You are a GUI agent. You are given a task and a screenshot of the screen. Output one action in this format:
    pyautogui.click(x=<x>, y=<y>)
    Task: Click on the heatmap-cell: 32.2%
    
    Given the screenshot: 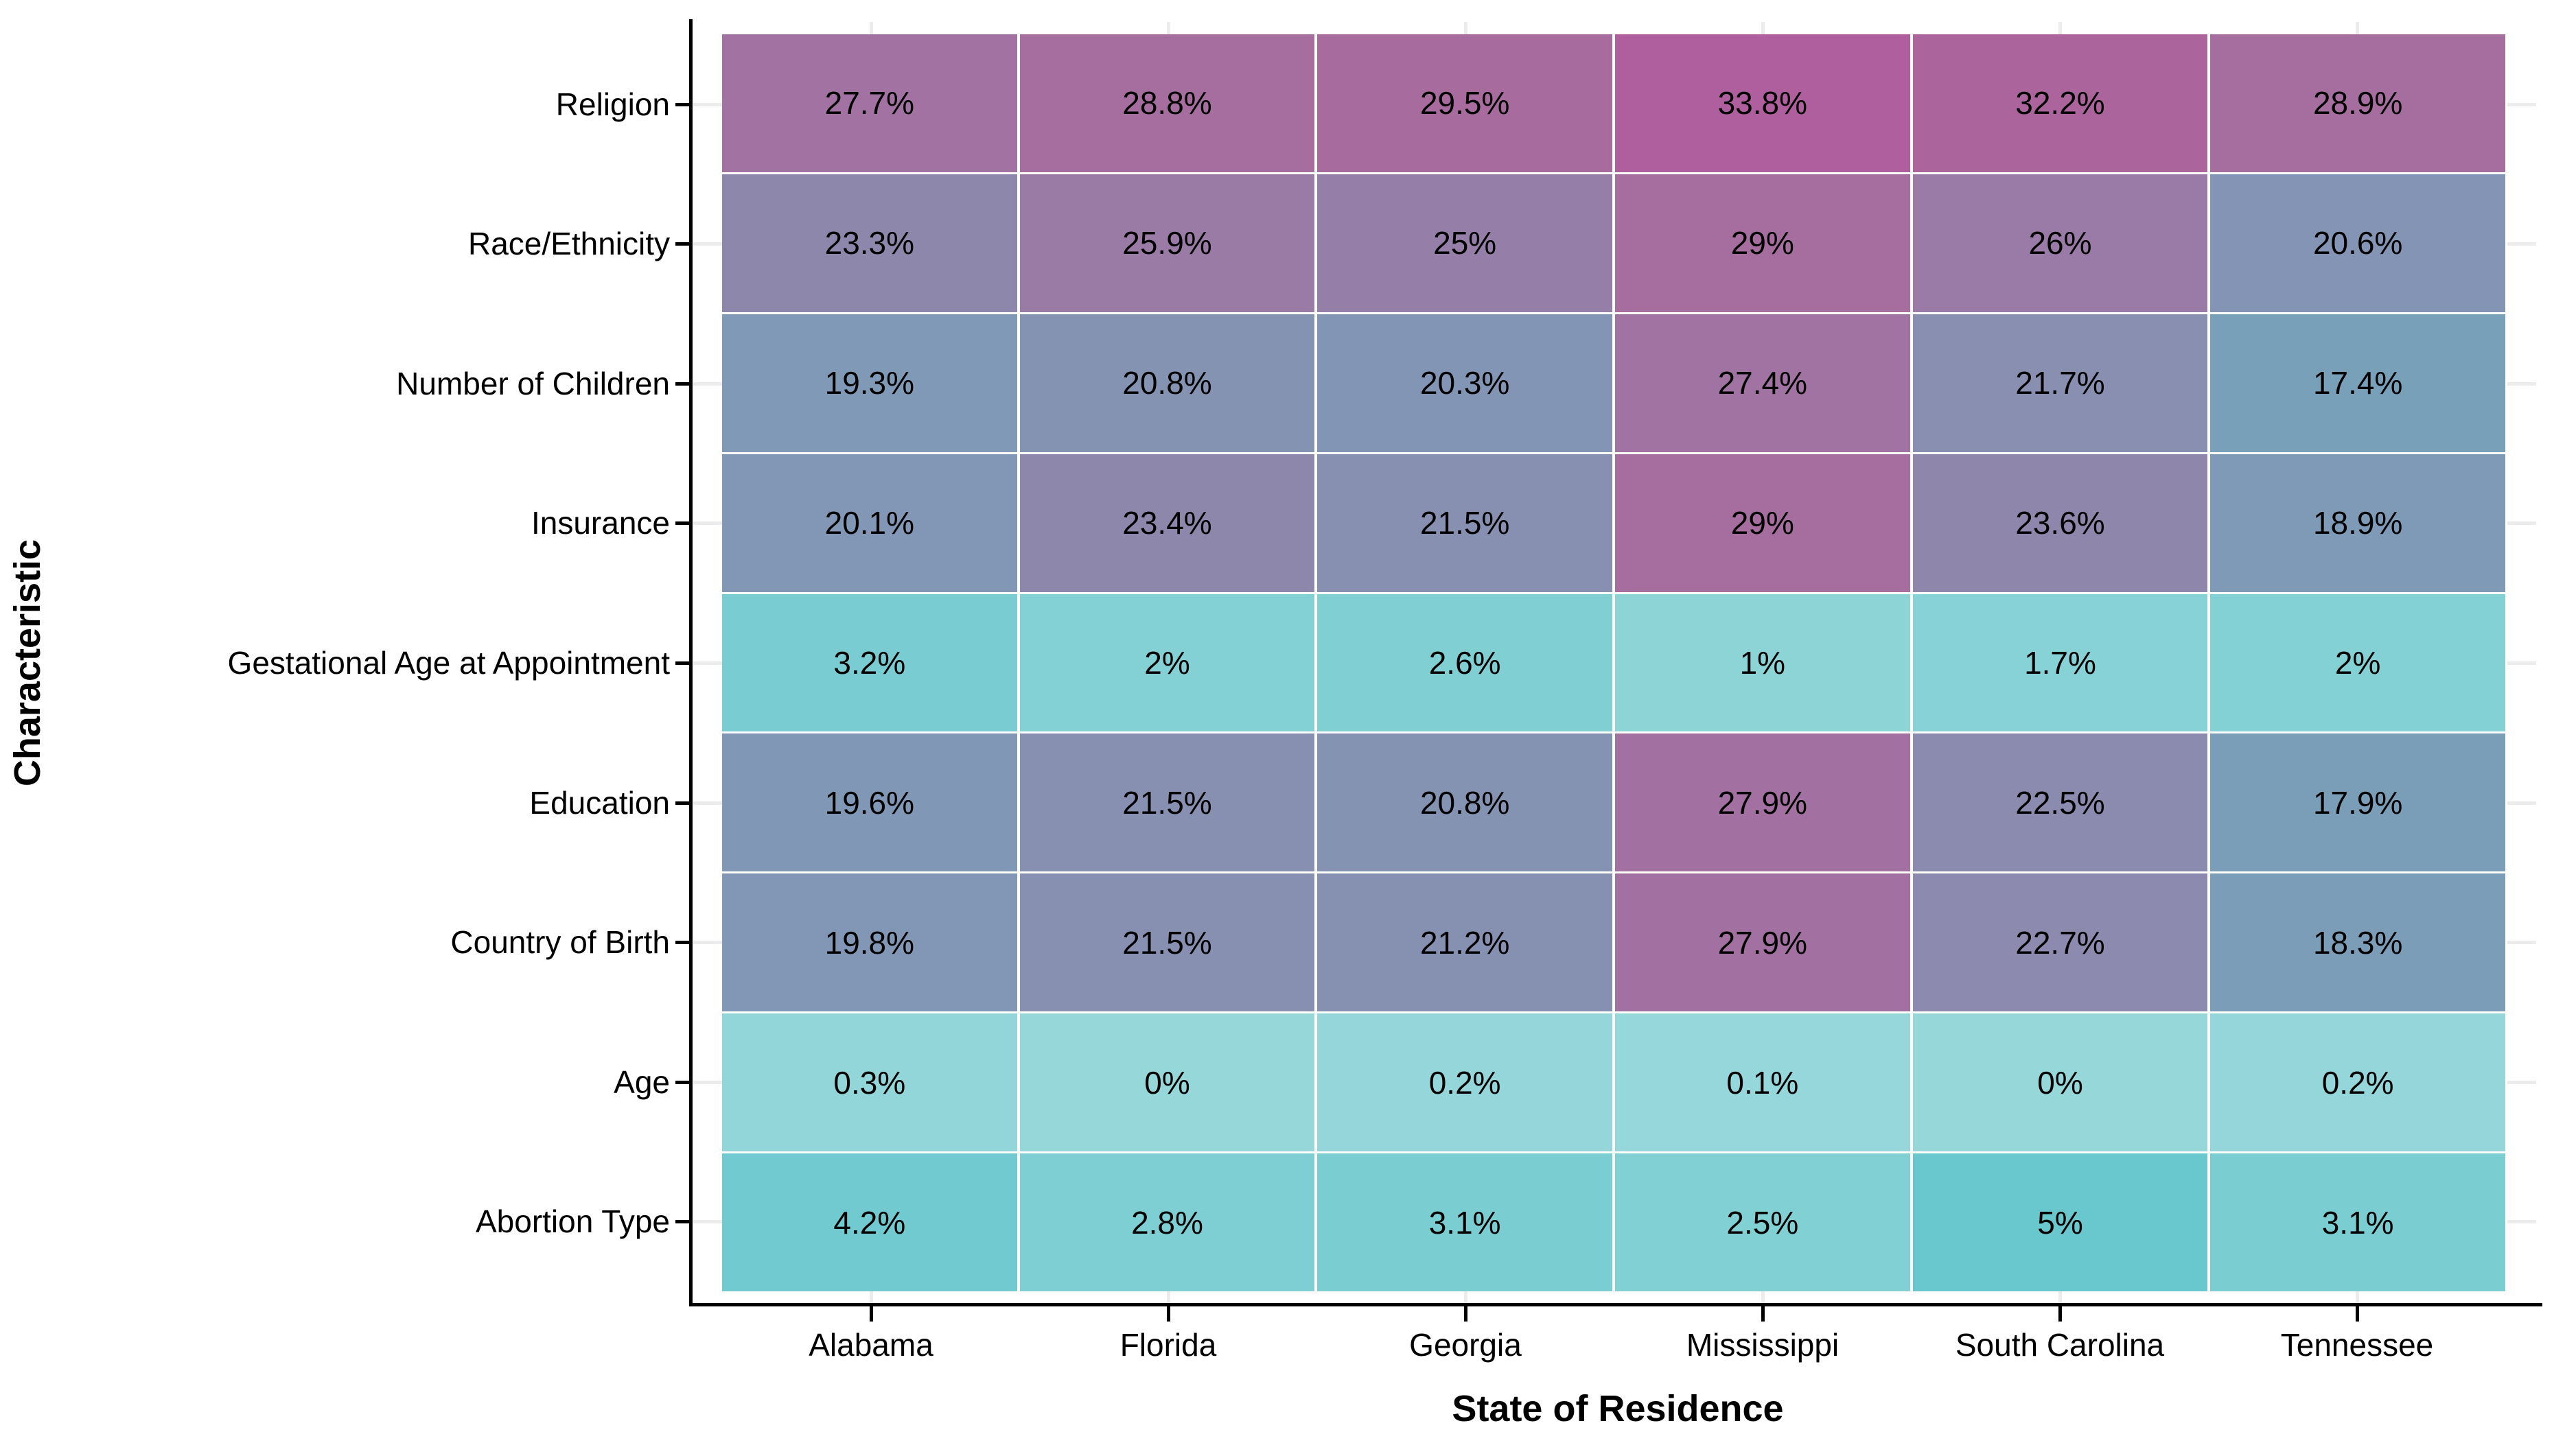 What is the action you would take?
    pyautogui.click(x=2060, y=103)
    